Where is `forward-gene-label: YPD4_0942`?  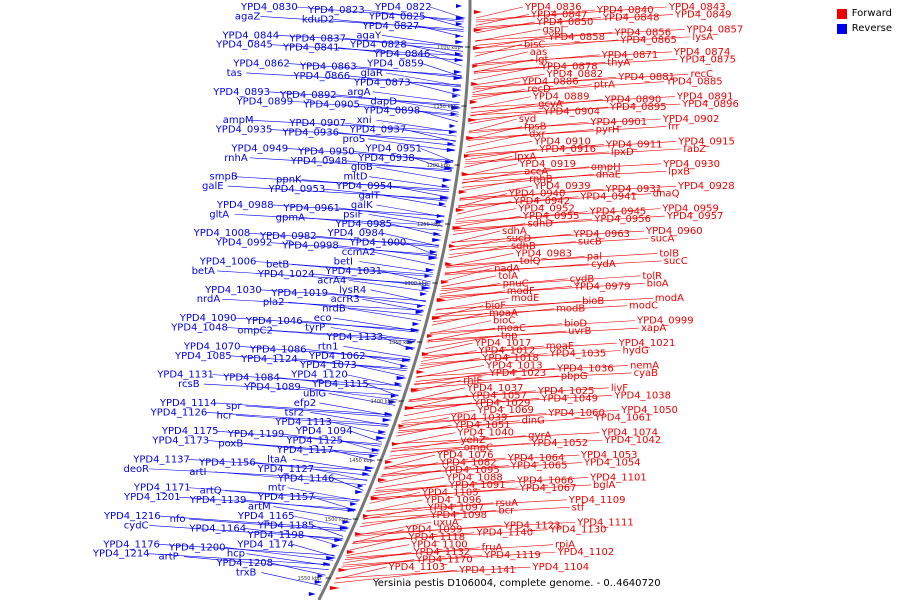
forward-gene-label: YPD4_0942 is located at coordinates (541, 201).